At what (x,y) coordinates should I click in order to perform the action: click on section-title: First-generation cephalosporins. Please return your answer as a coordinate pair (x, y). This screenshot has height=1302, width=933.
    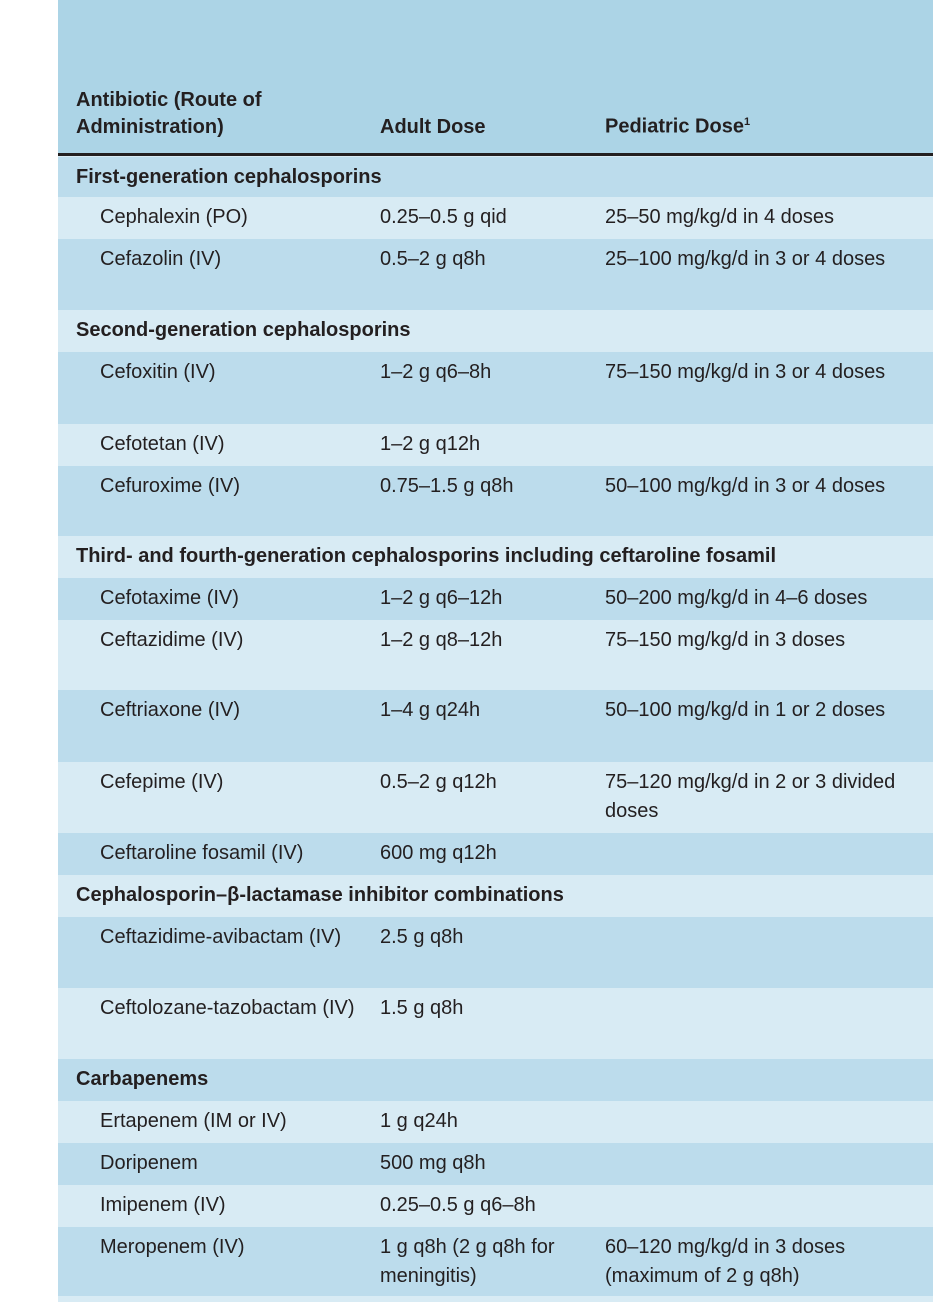
    Looking at the image, I should click on (229, 177).